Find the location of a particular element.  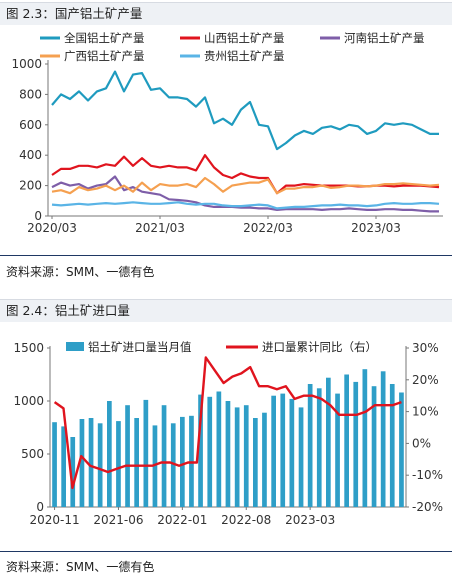

left-tick-label: 1000 is located at coordinates (28, 401).